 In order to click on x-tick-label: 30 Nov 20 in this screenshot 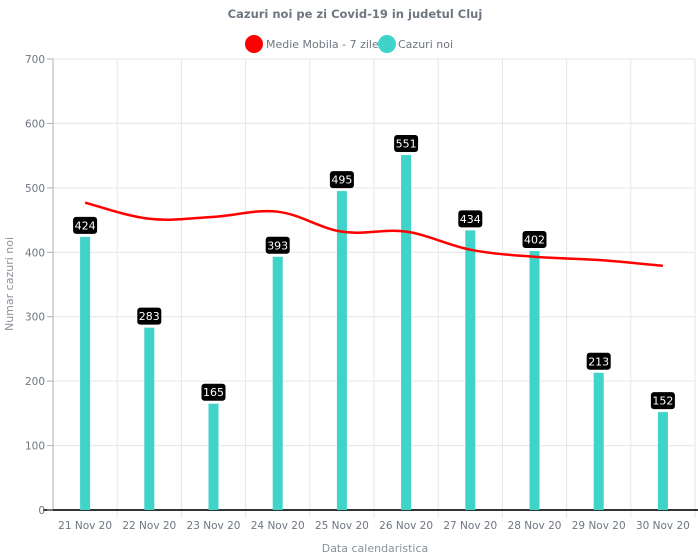, I will do `click(663, 526)`.